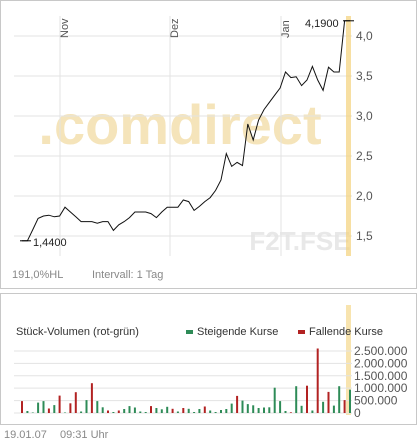 The width and height of the screenshot is (417, 443). I want to click on volume-y-tick: 2.500.000, so click(381, 351).